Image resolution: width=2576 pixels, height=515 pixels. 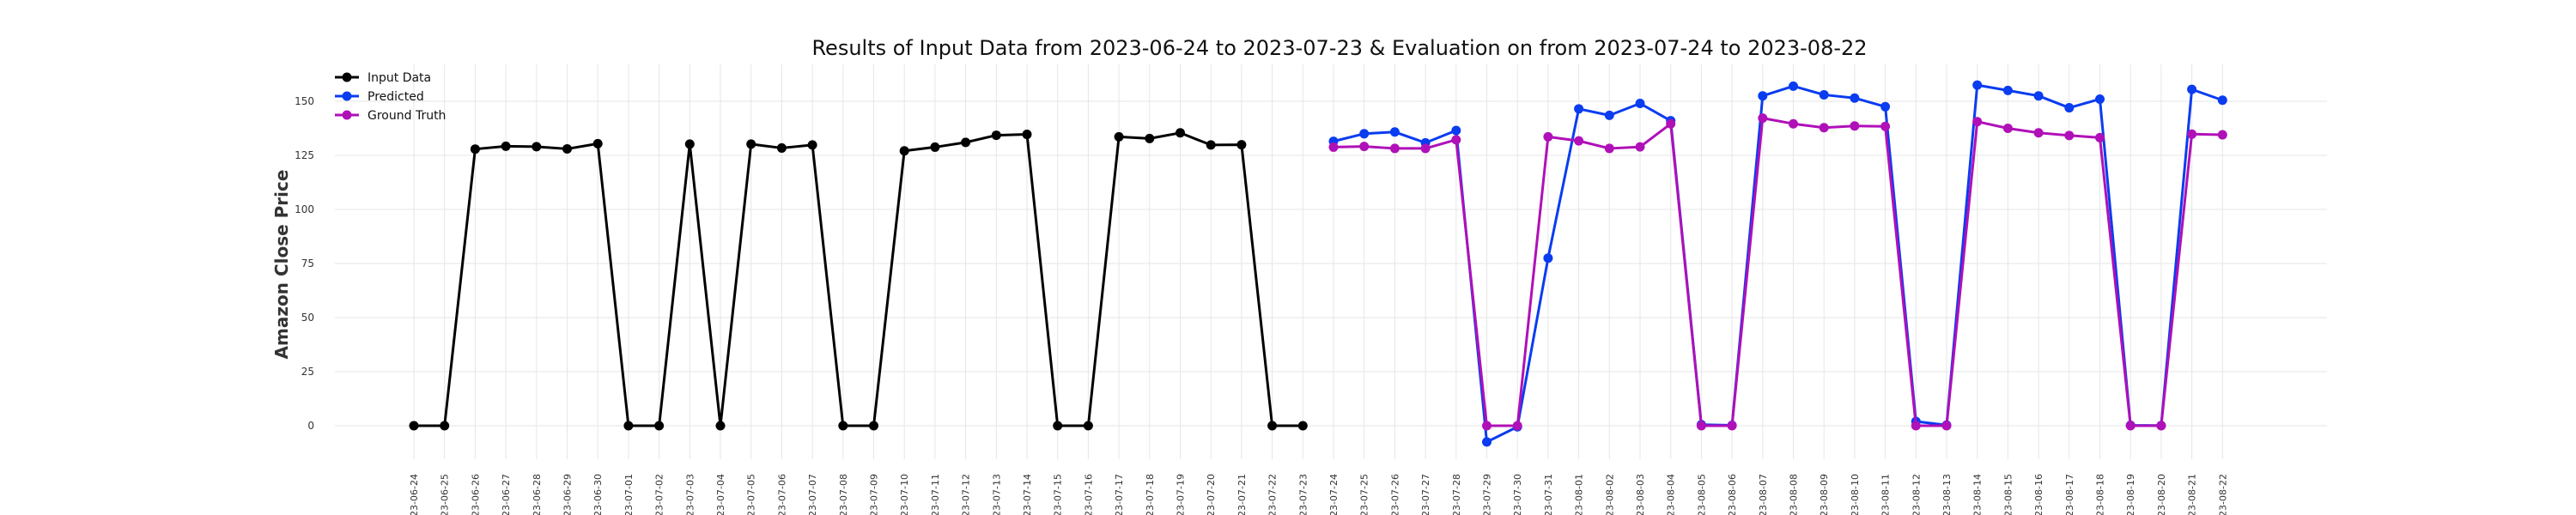 I want to click on x-tick-label: -23-07-20, so click(x=1211, y=494).